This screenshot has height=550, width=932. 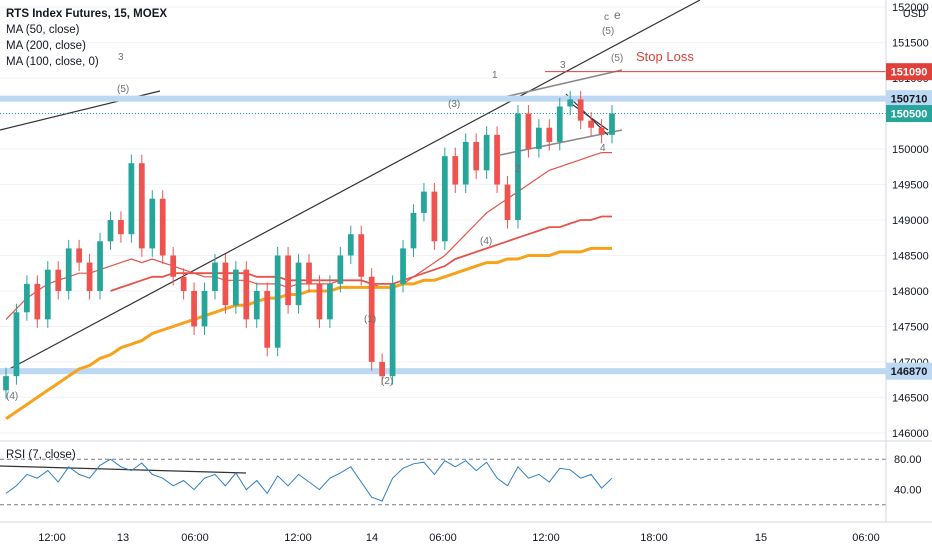 What do you see at coordinates (910, 398) in the screenshot?
I see `y-tick-label: 146500` at bounding box center [910, 398].